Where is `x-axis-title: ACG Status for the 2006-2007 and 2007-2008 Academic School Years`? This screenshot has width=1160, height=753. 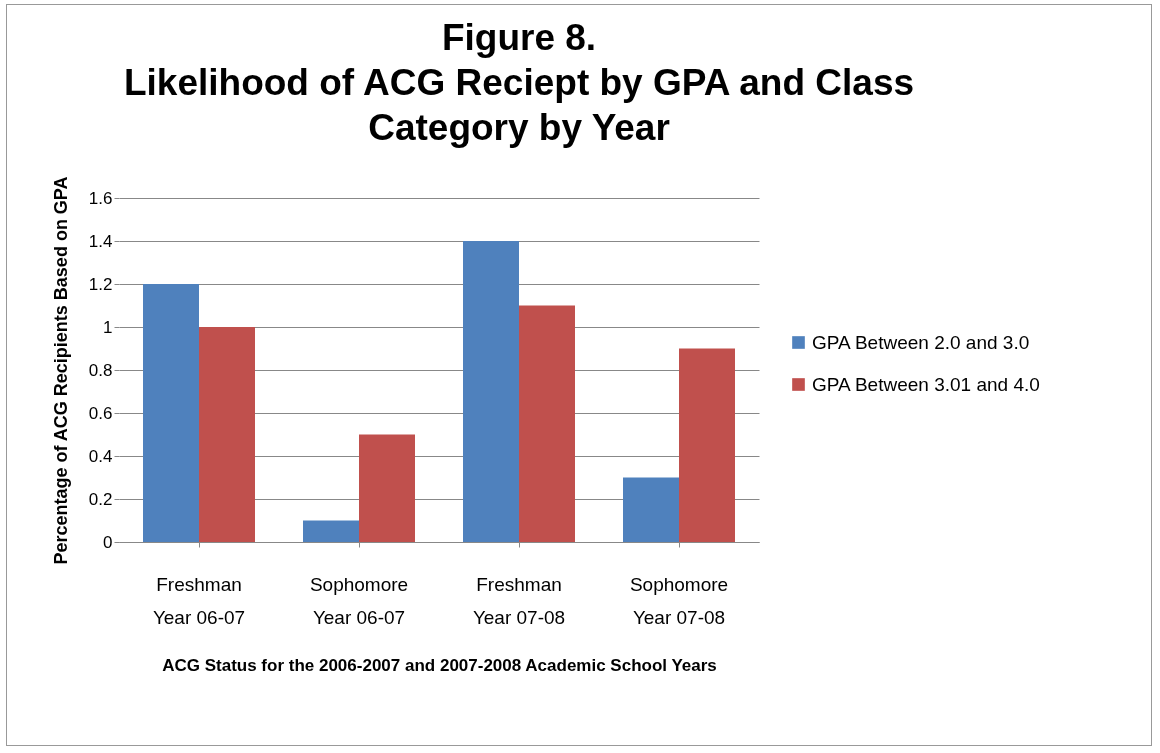 x-axis-title: ACG Status for the 2006-2007 and 2007-2008 Academic School Years is located at coordinates (439, 665).